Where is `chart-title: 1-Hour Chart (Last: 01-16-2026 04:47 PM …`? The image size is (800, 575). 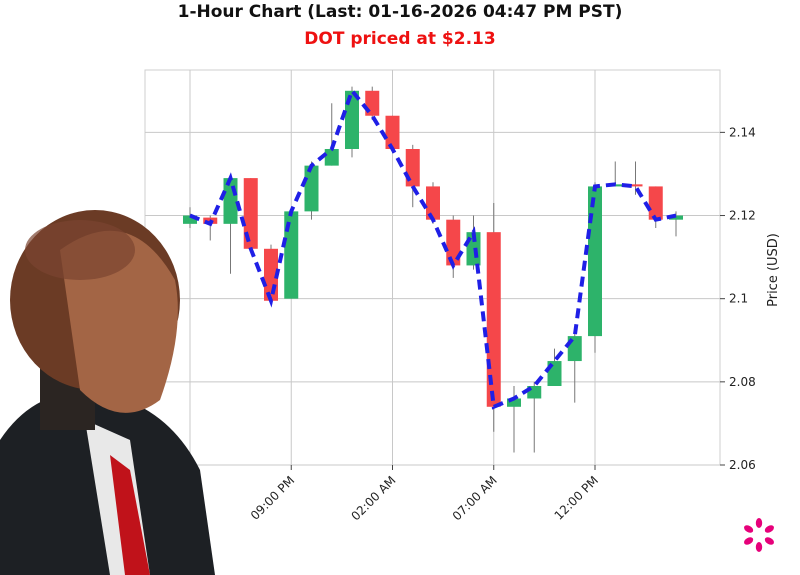
chart-title: 1-Hour Chart (Last: 01-16-2026 04:47 PM … is located at coordinates (400, 12).